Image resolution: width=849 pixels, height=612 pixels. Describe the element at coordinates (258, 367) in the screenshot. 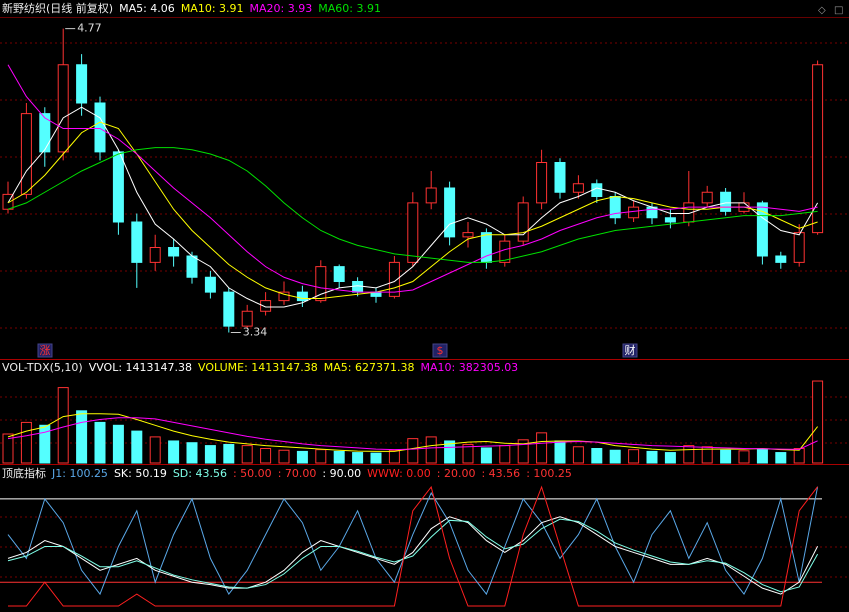

I see `legend-item: VOLUME: 1413147.38` at that location.